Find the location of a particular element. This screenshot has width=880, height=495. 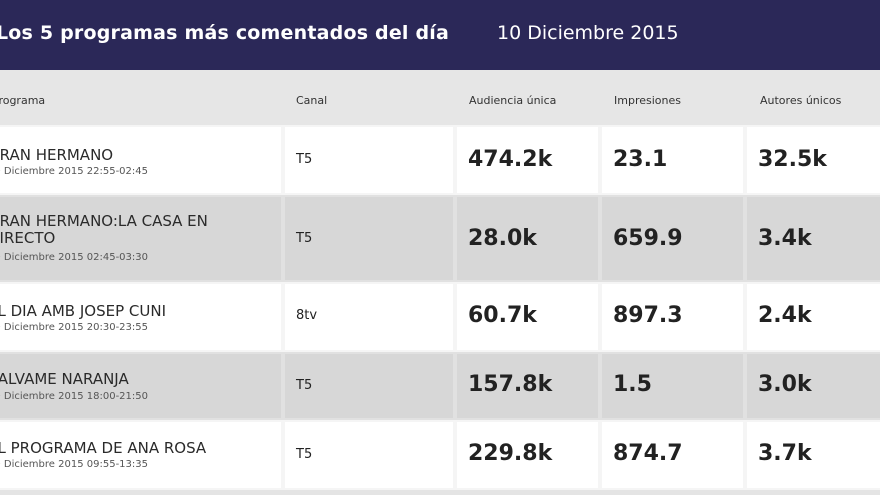

column-header-impresiones: Impresiones is located at coordinates (647, 100).